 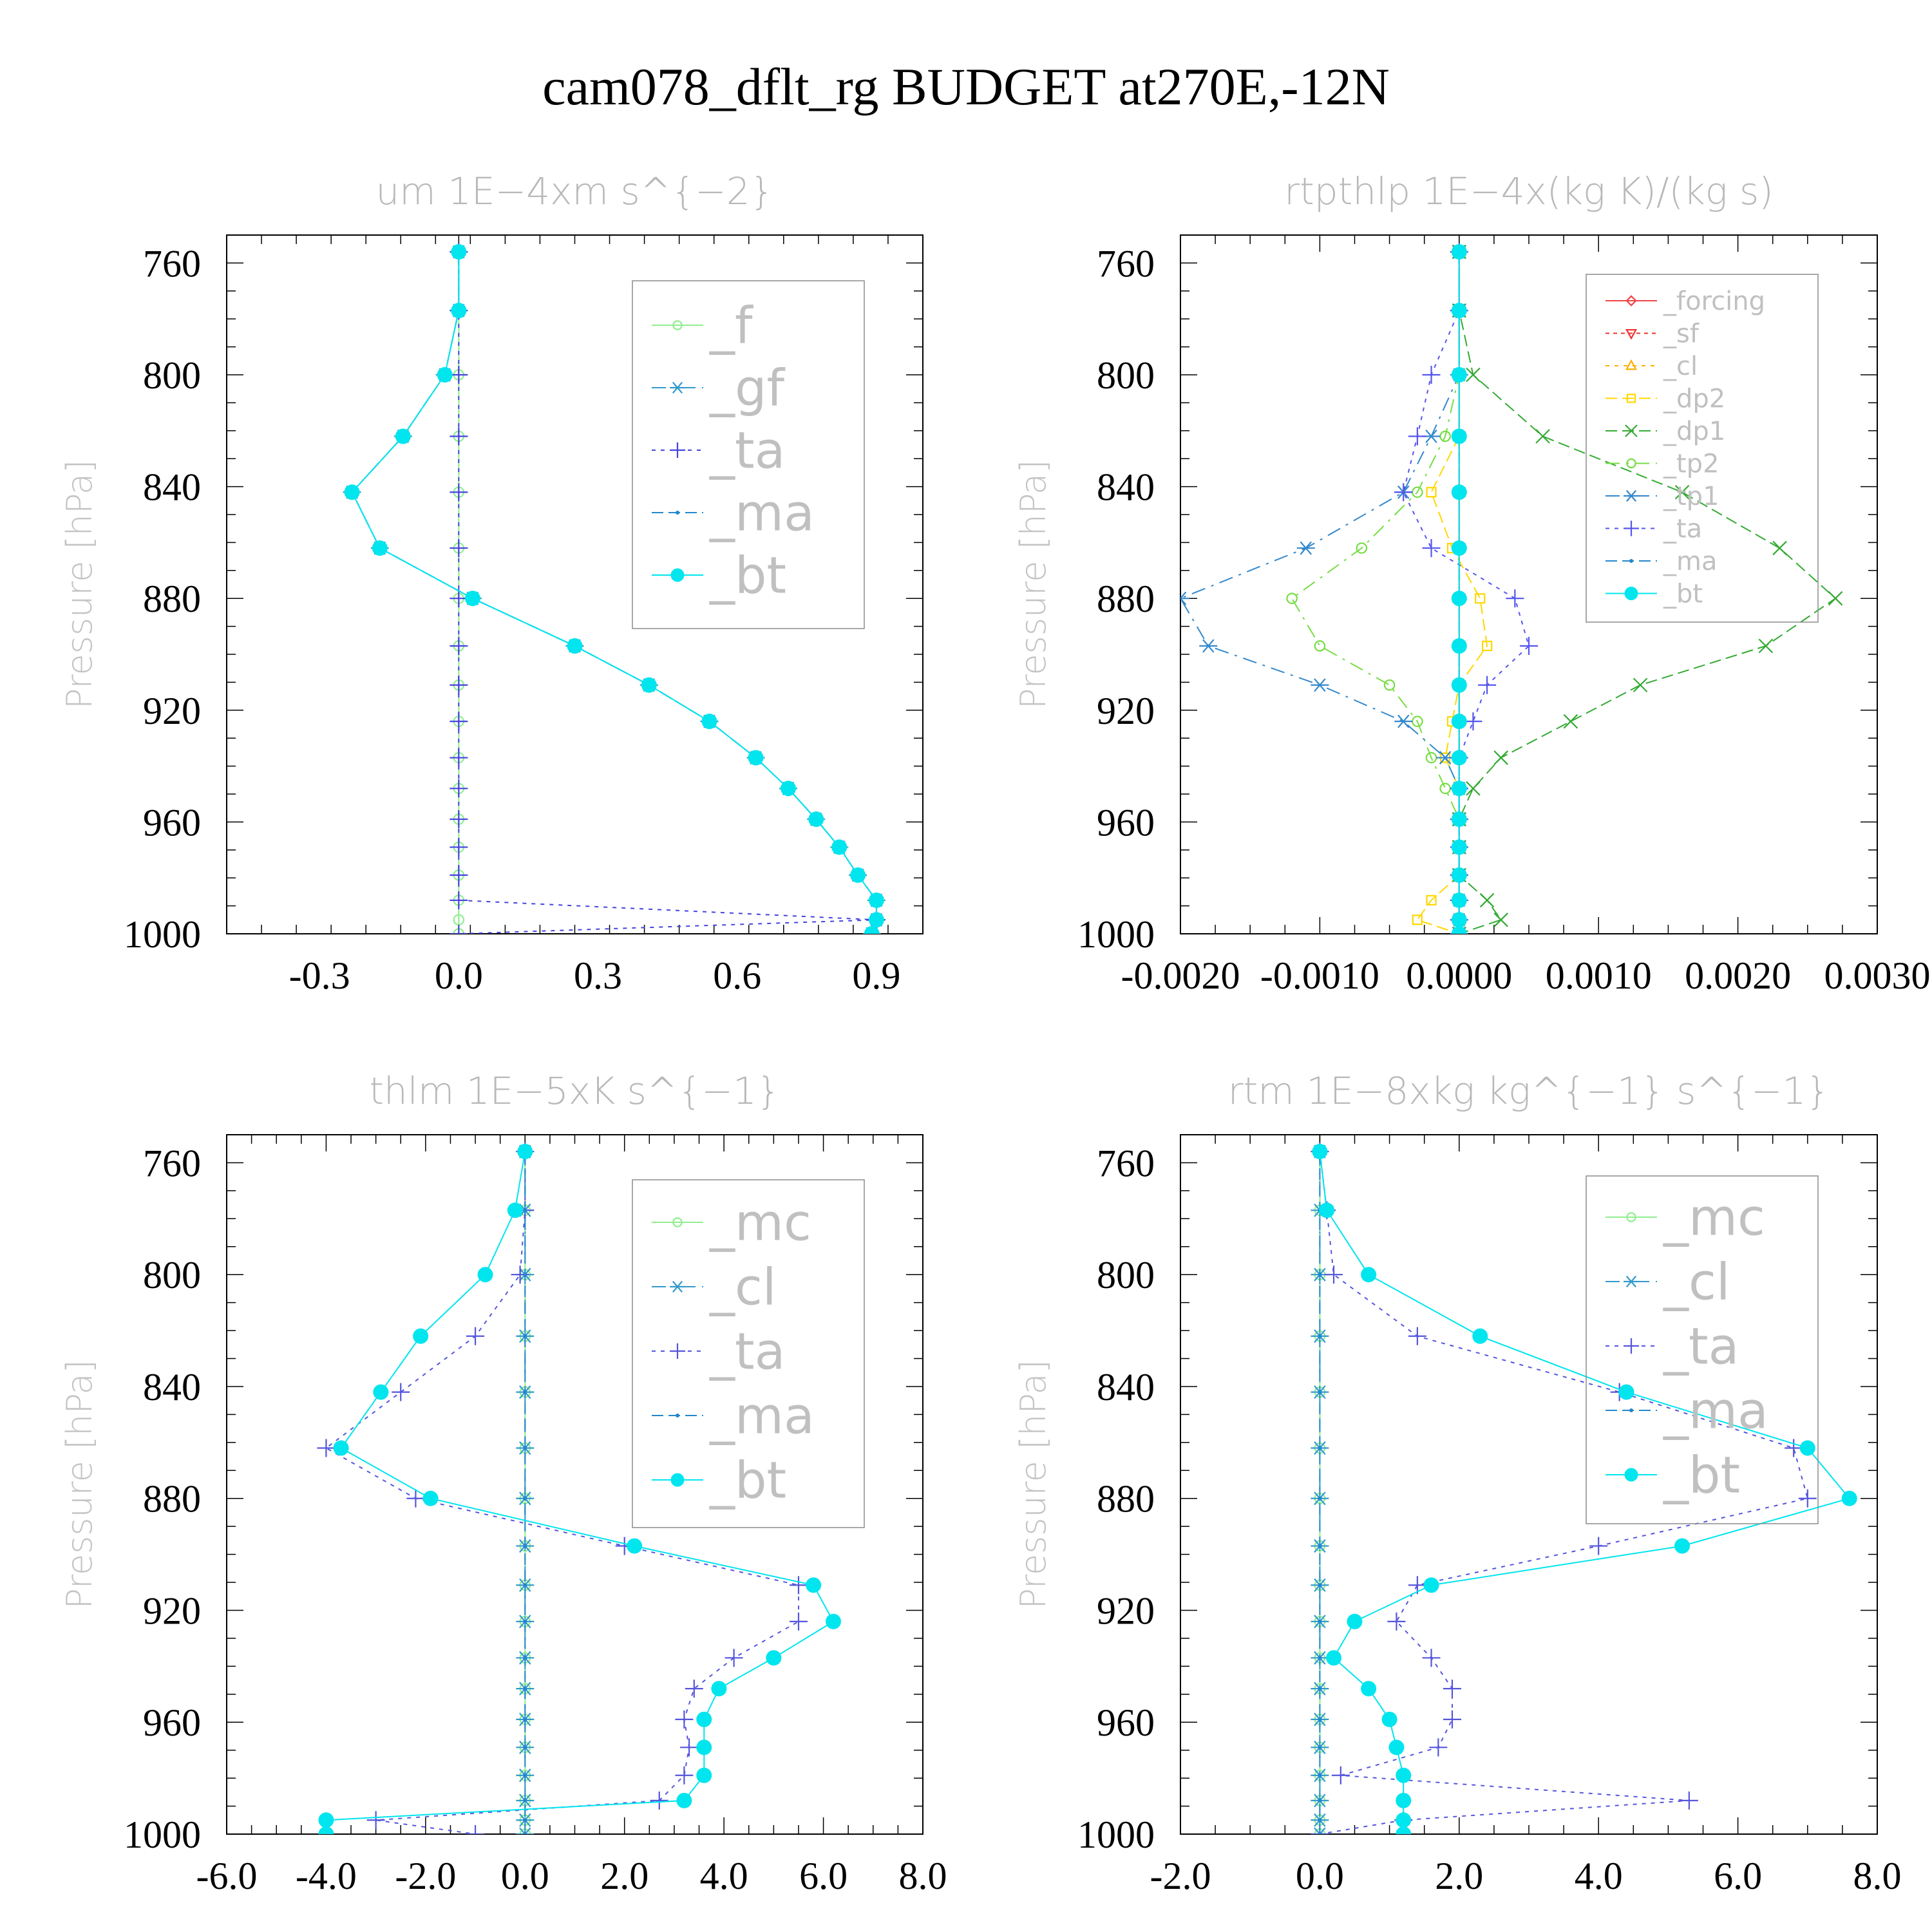 What do you see at coordinates (1702, 448) in the screenshot?
I see `legend: _forcing _sf _cl _dp2 _dp1 _tp2 _tp1 _ta _ma _bt` at bounding box center [1702, 448].